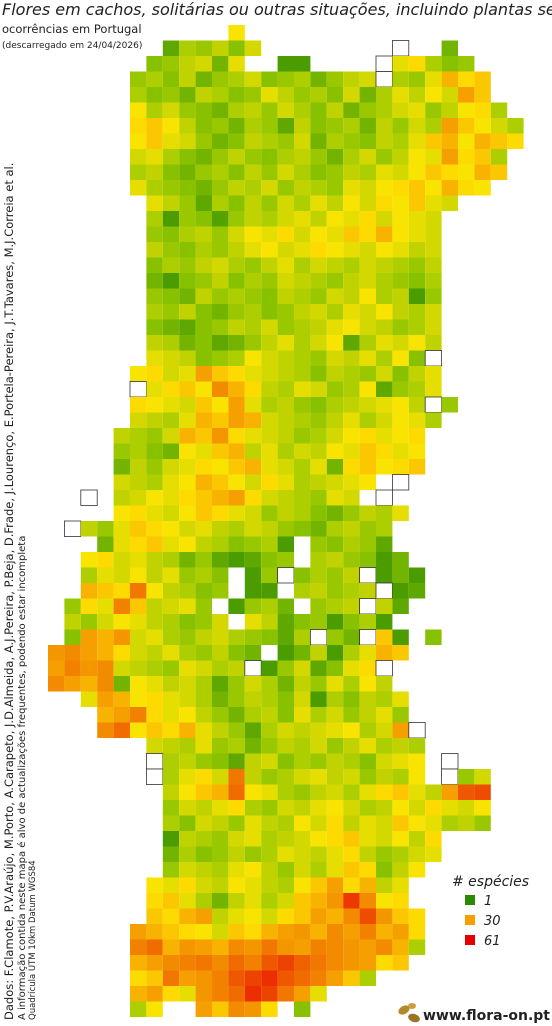  Describe the element at coordinates (409, 1013) in the screenshot. I see `logo` at that location.